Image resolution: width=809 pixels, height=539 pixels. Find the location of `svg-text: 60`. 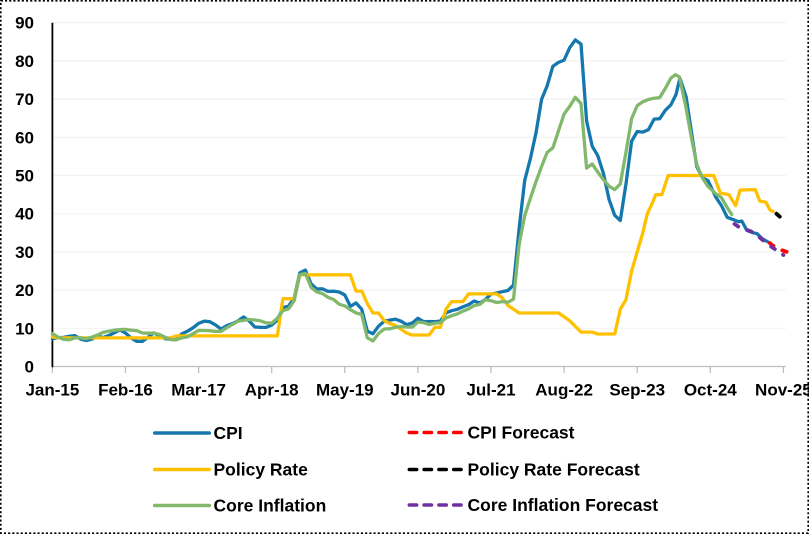

svg-text: 60 is located at coordinates (24, 137).